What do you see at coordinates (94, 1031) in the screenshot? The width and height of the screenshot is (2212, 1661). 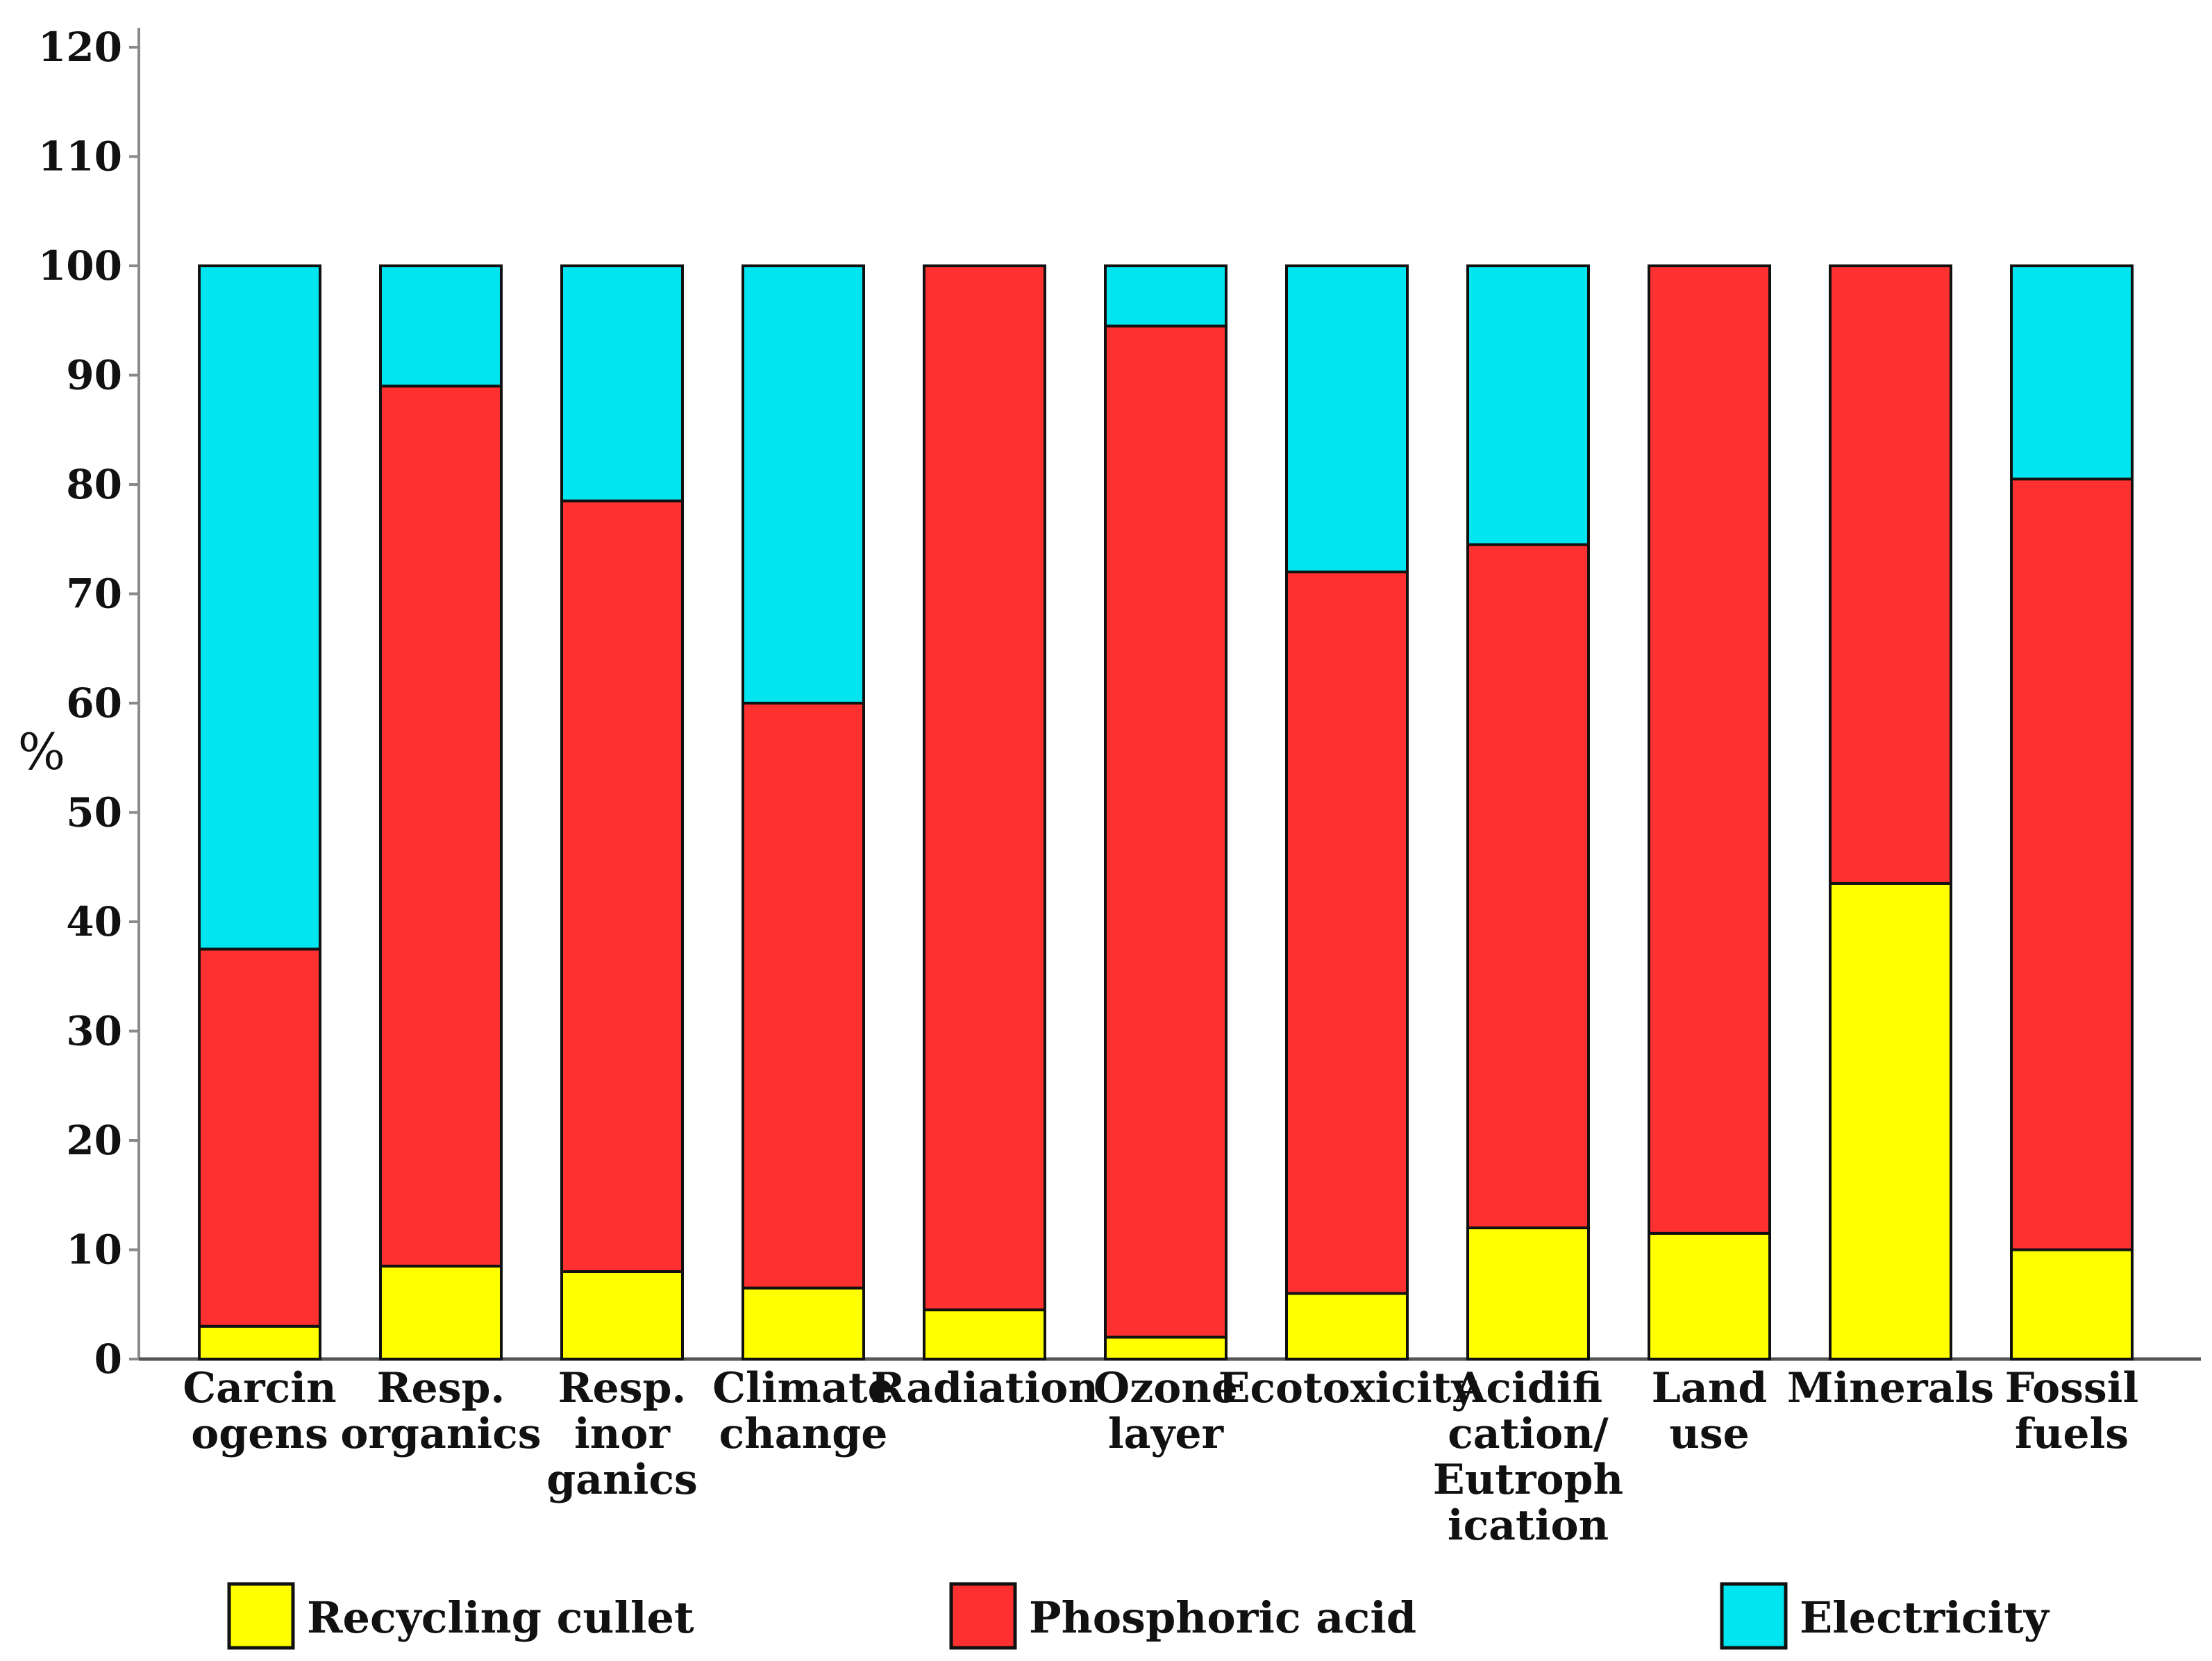 I see `y-tick-label-30: 30` at bounding box center [94, 1031].